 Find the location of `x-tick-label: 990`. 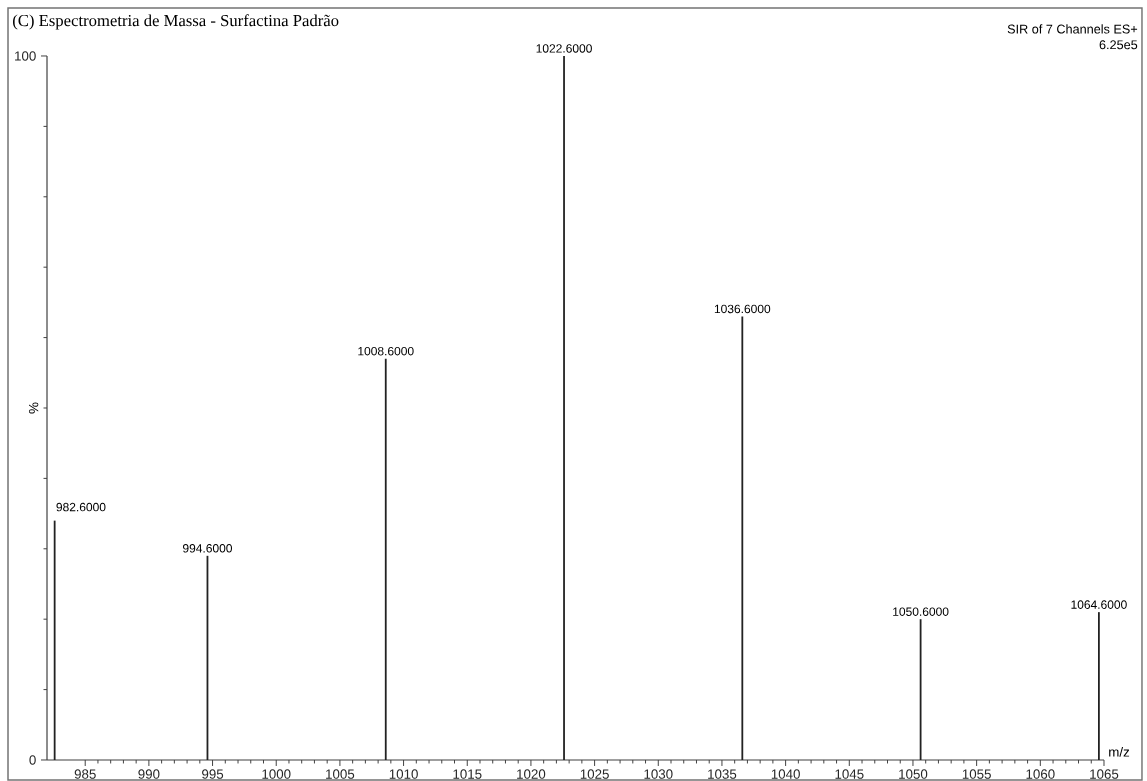

x-tick-label: 990 is located at coordinates (149, 774).